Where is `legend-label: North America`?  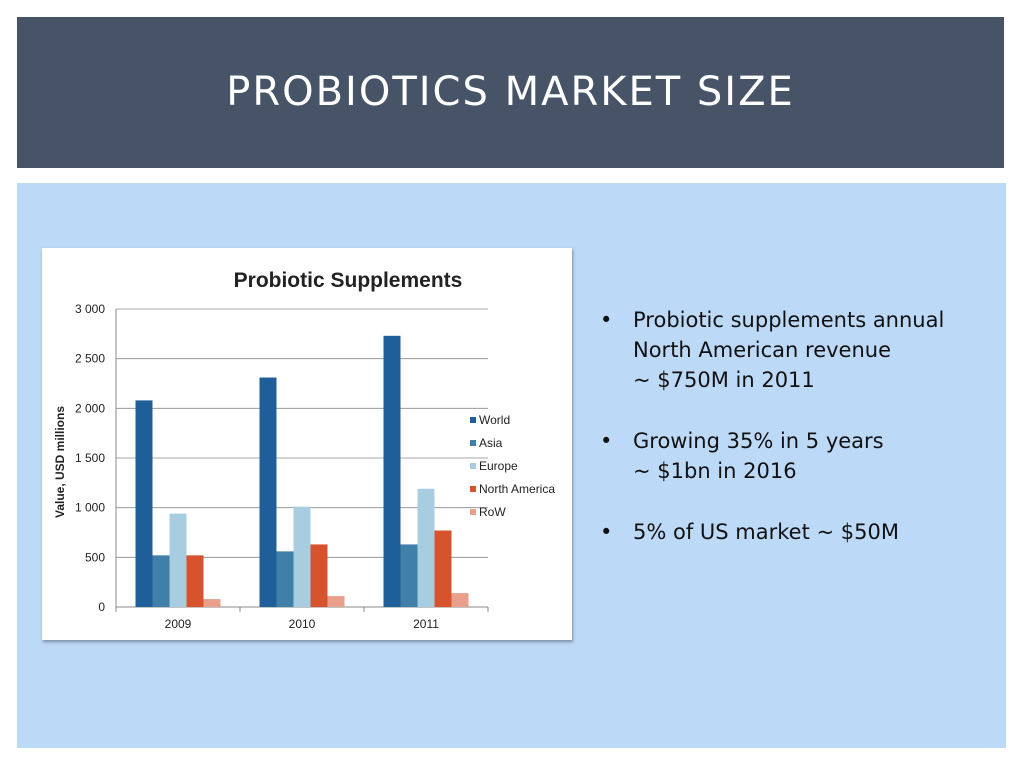 legend-label: North America is located at coordinates (517, 489).